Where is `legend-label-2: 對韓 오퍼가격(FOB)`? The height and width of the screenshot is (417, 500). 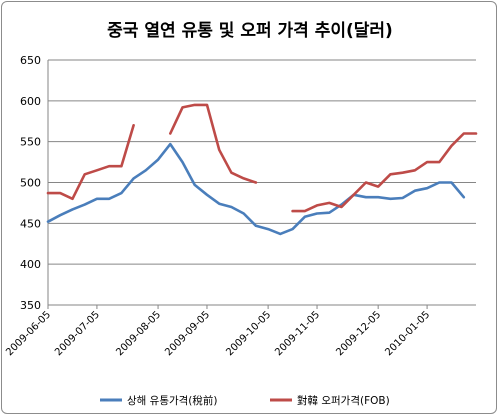 legend-label-2: 對韓 오퍼가격(FOB) is located at coordinates (343, 400).